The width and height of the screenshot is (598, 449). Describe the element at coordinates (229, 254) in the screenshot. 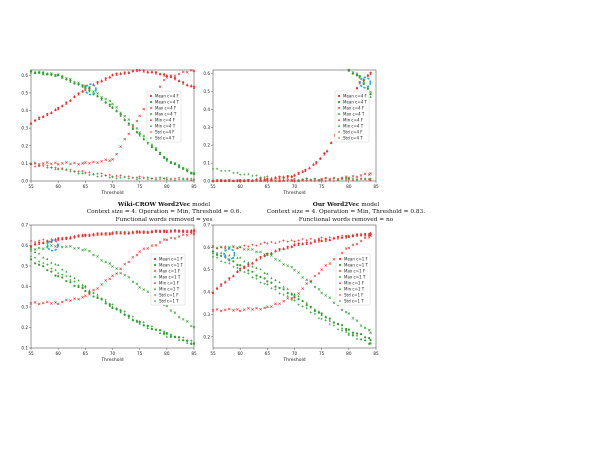

I see `highlight-circle` at that location.